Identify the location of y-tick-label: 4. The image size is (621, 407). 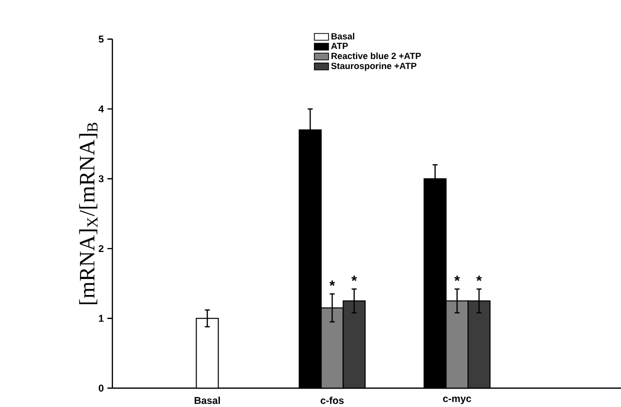
(101, 109).